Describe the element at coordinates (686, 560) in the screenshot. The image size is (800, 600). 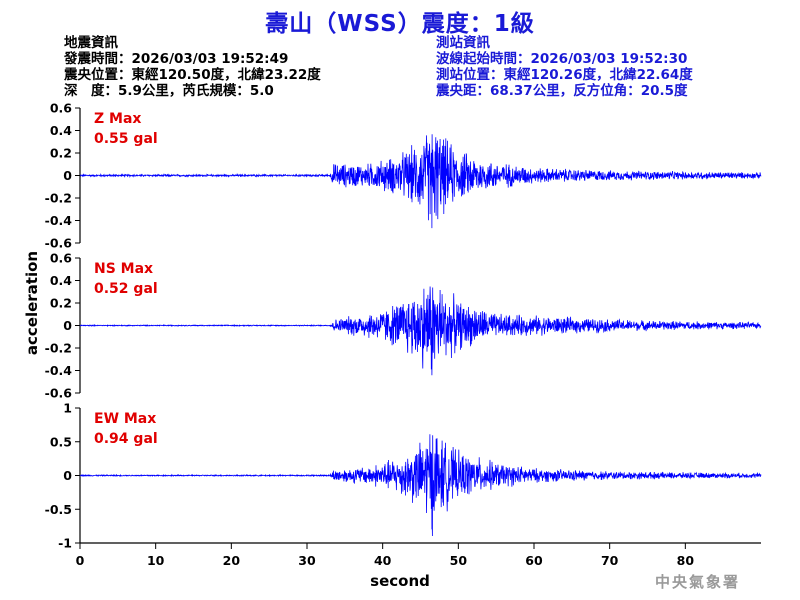
I see `x-tick-label: 80` at that location.